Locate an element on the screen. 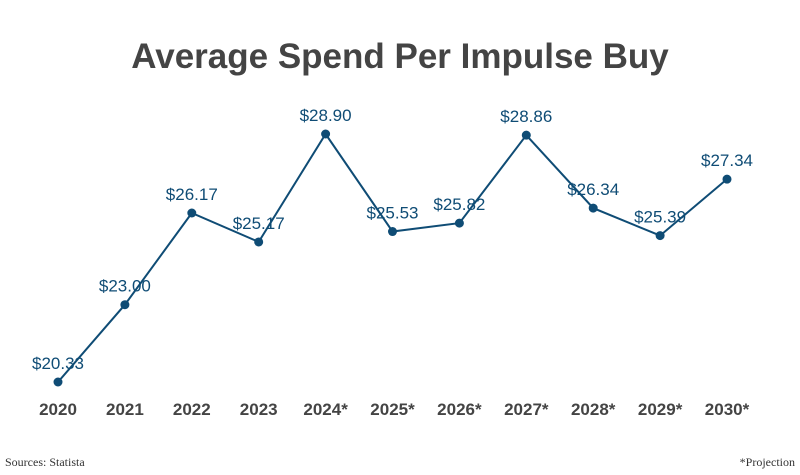  data-label: $26.17 is located at coordinates (192, 194).